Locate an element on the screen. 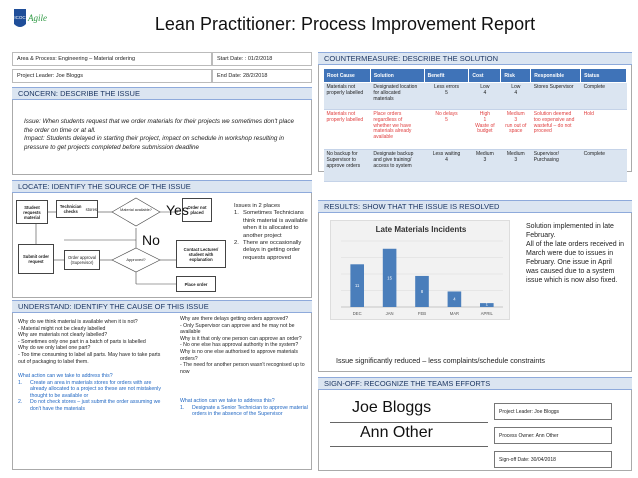 This screenshot has height=478, width=638. table-cell: Less waiting 4 is located at coordinates (446, 165).